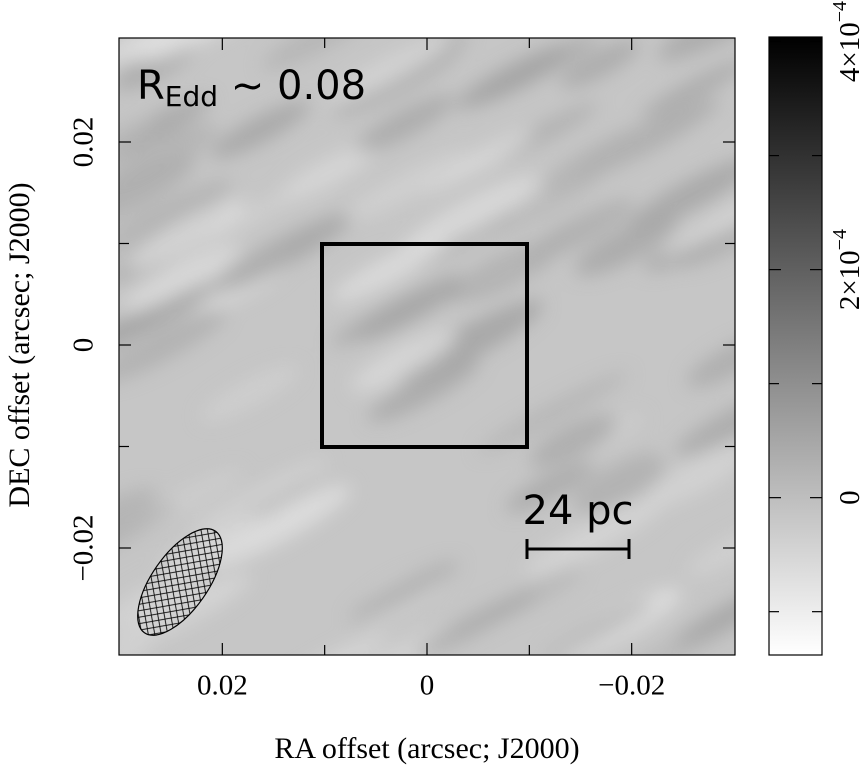 The image size is (865, 772). I want to click on colorbar-tick-label: 0, so click(849, 497).